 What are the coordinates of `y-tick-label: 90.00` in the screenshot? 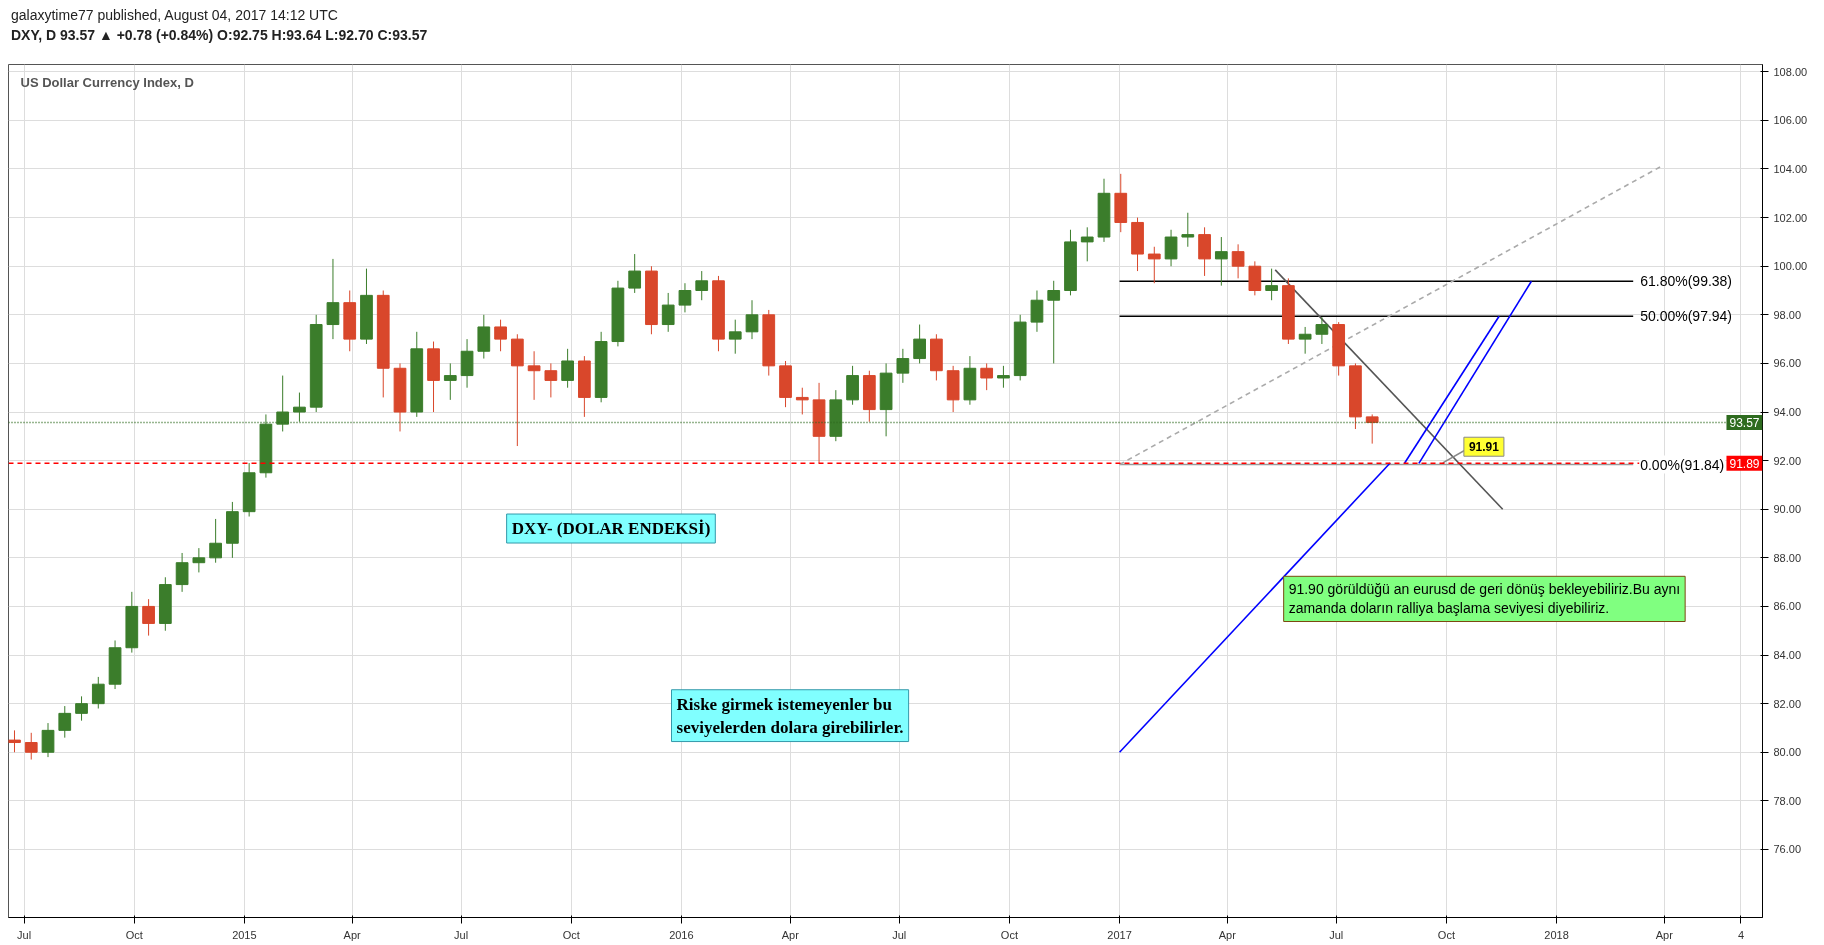 It's located at (1787, 509).